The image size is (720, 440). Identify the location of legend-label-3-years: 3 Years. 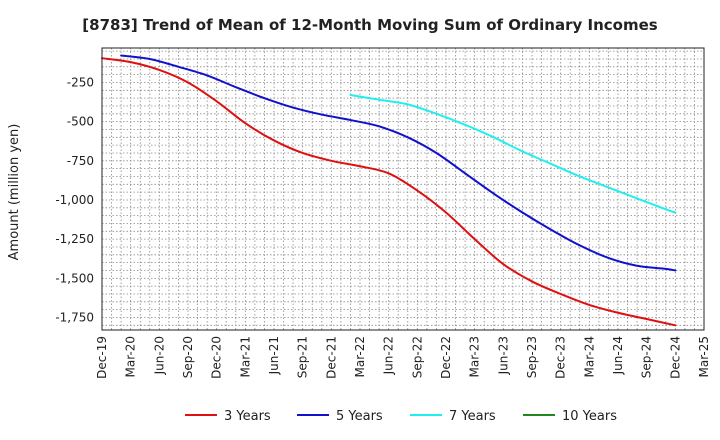
(247, 416).